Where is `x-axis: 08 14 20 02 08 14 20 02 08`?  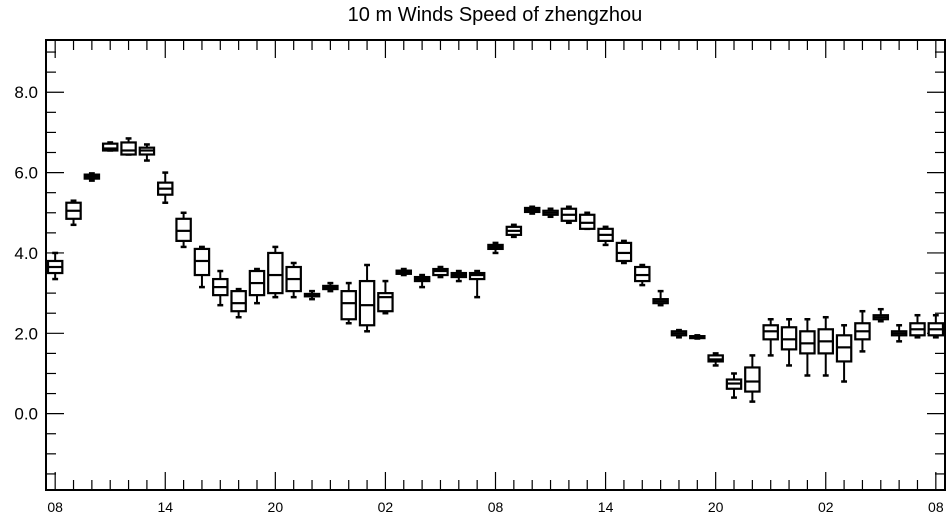
x-axis: 08 14 20 02 08 14 20 02 08 is located at coordinates (495, 507).